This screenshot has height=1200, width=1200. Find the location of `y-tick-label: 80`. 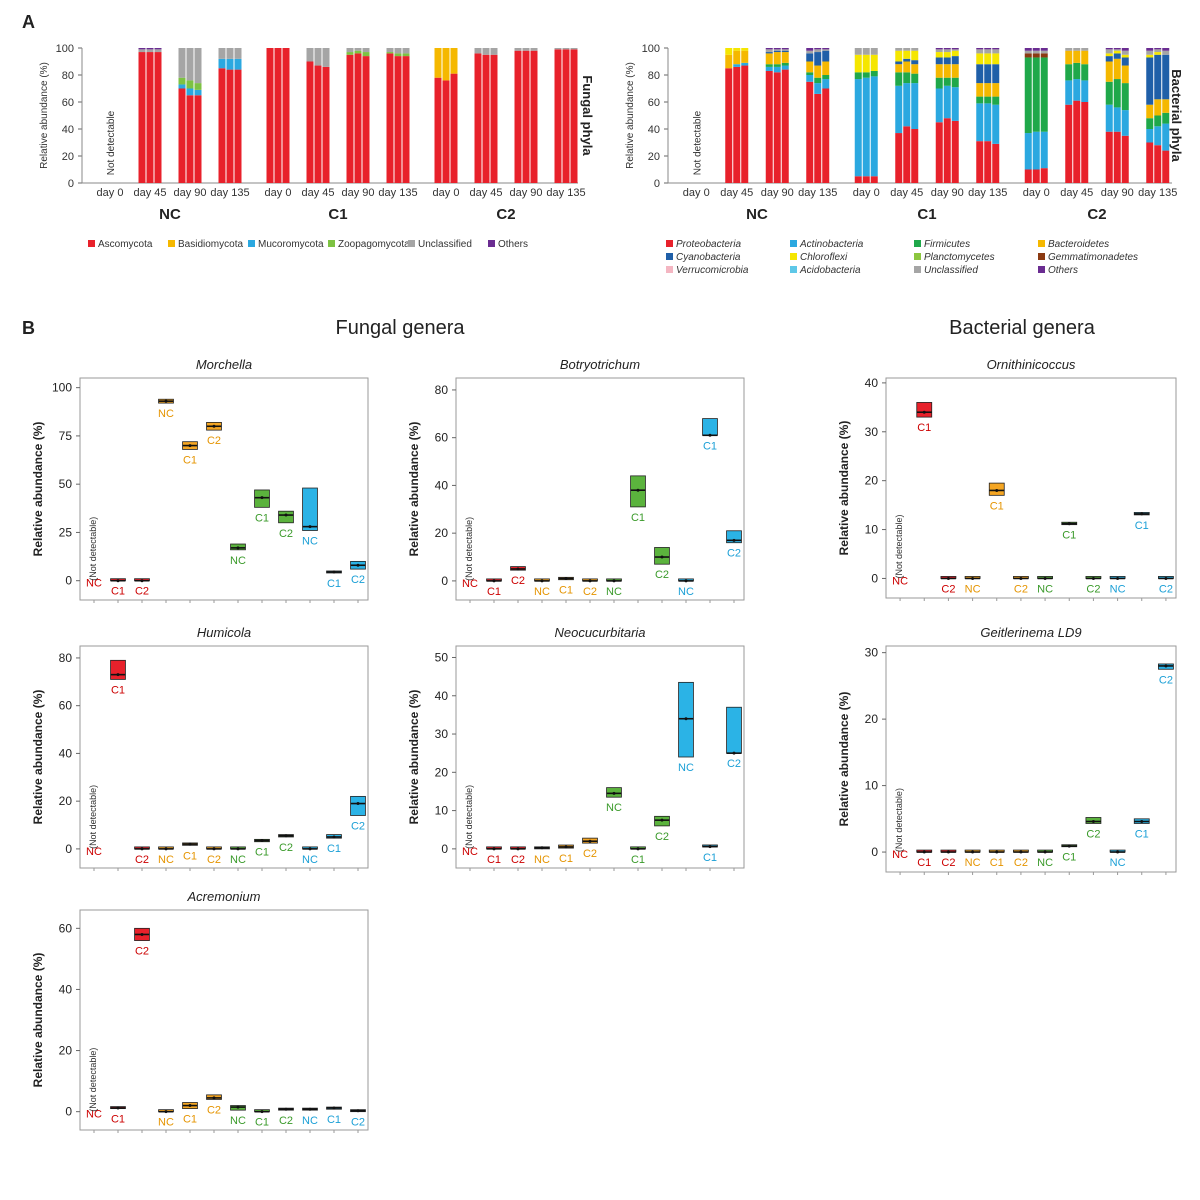

y-tick-label: 80 is located at coordinates (442, 390).